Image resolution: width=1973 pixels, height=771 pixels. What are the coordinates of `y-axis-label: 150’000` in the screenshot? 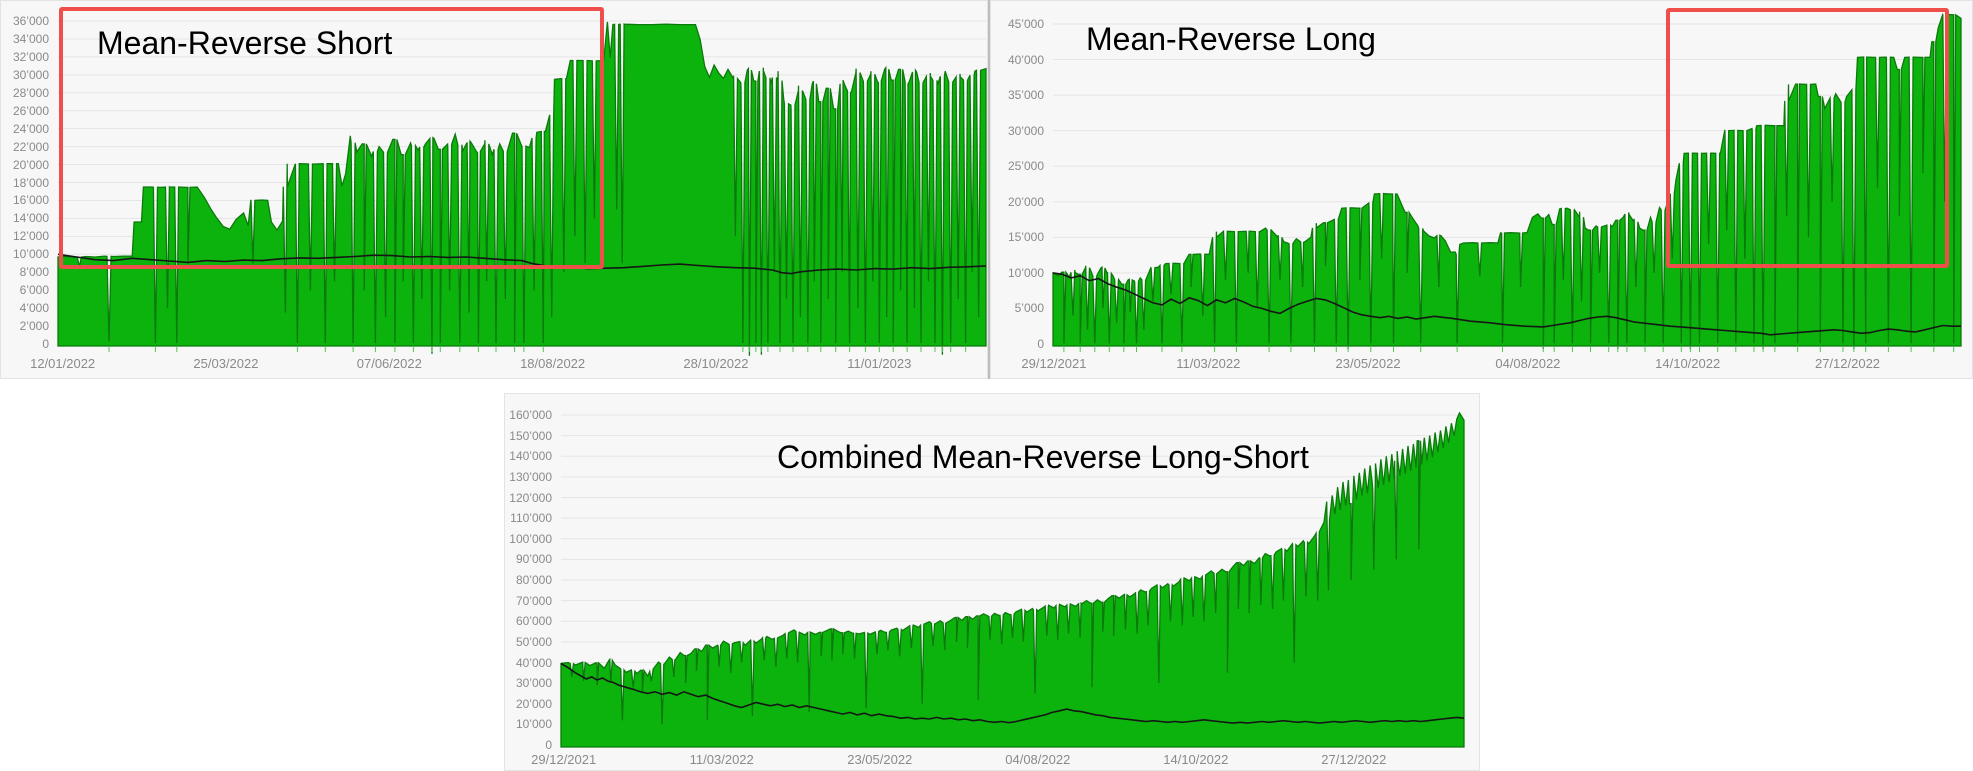 It's located at (530, 435).